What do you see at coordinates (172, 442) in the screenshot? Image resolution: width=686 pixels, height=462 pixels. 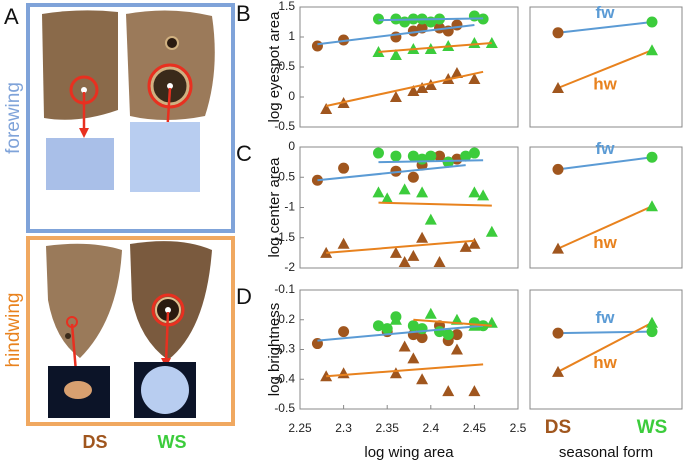 I see `column-label: WS` at bounding box center [172, 442].